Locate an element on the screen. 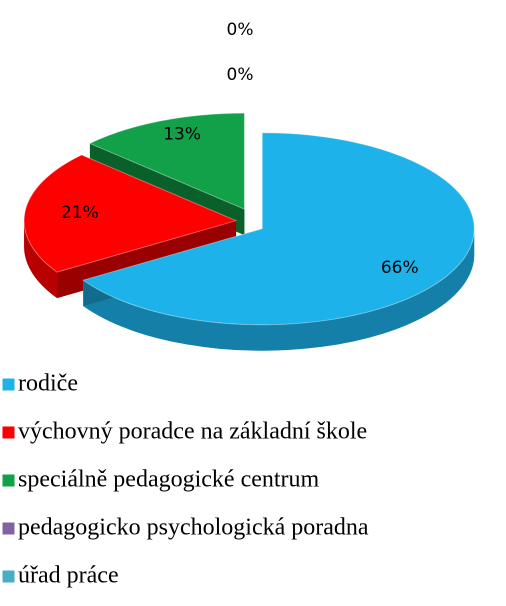  side-shade is located at coordinates (41, 259).